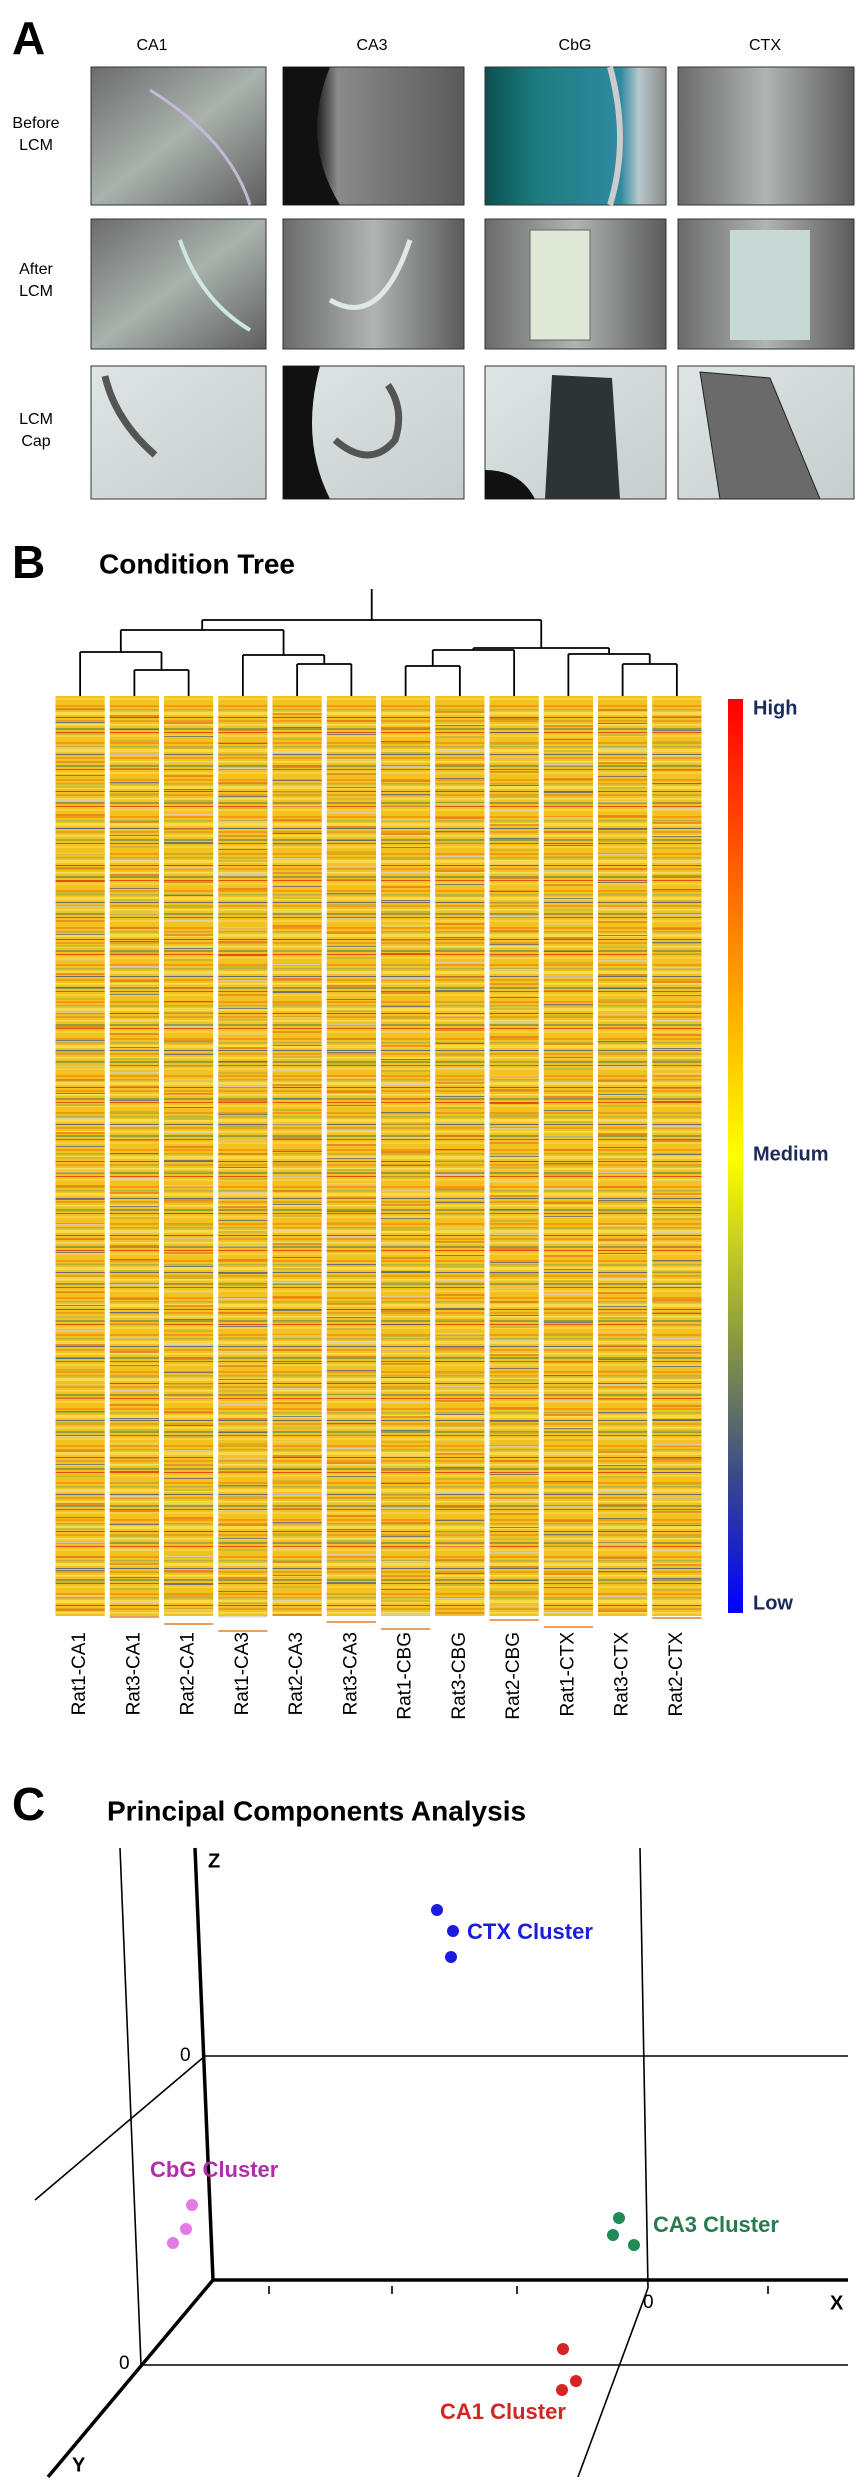 Image resolution: width=864 pixels, height=2480 pixels. I want to click on sample-label: Rat2-CBG, so click(513, 1676).